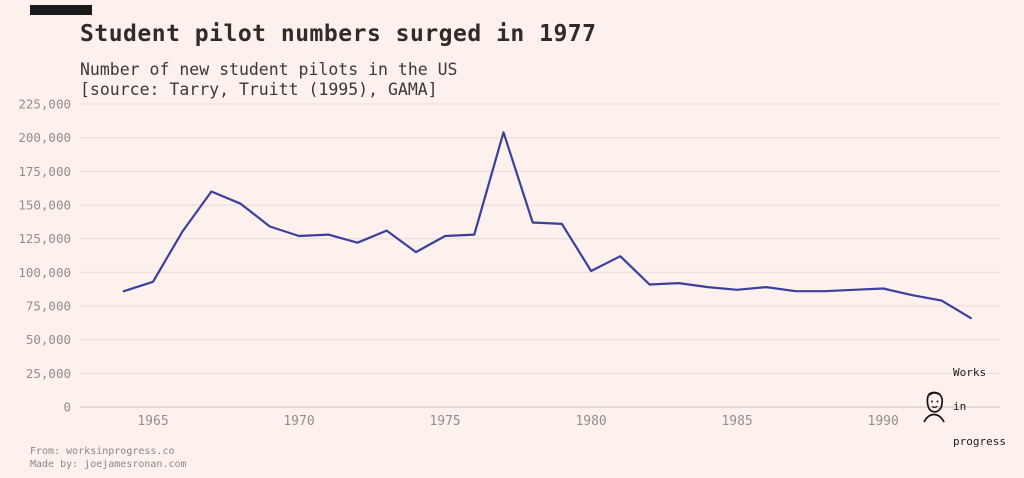  Describe the element at coordinates (48, 339) in the screenshot. I see `y-tick-label: 50,000` at that location.